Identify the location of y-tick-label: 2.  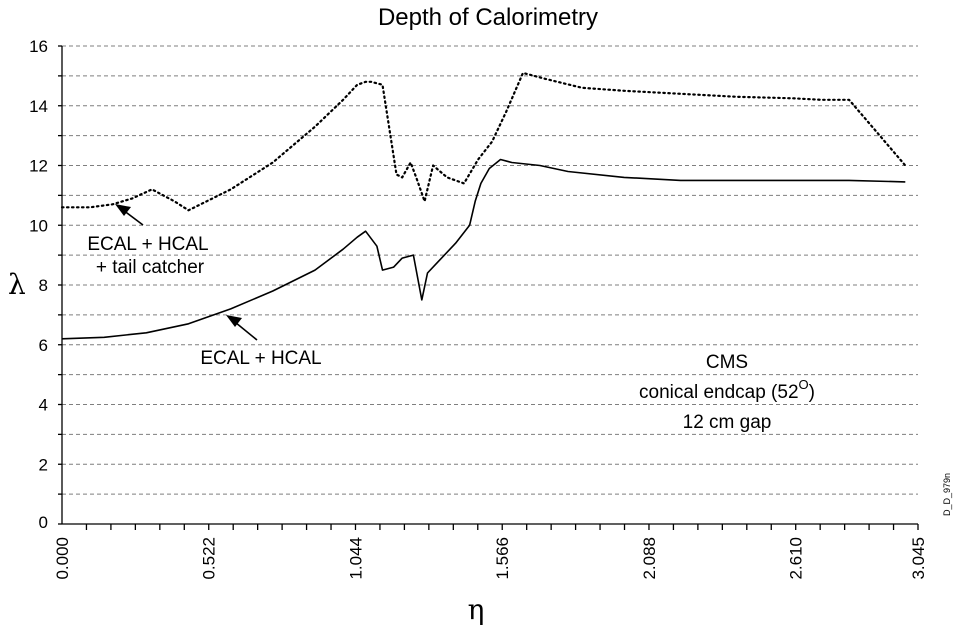
(43, 464).